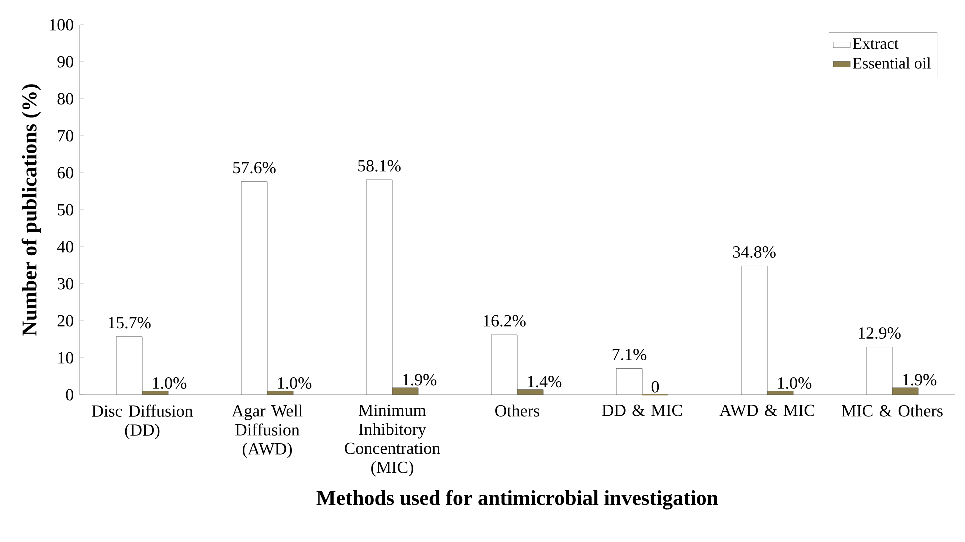 The image size is (965, 542). I want to click on y-tick-label: 50, so click(66, 210).